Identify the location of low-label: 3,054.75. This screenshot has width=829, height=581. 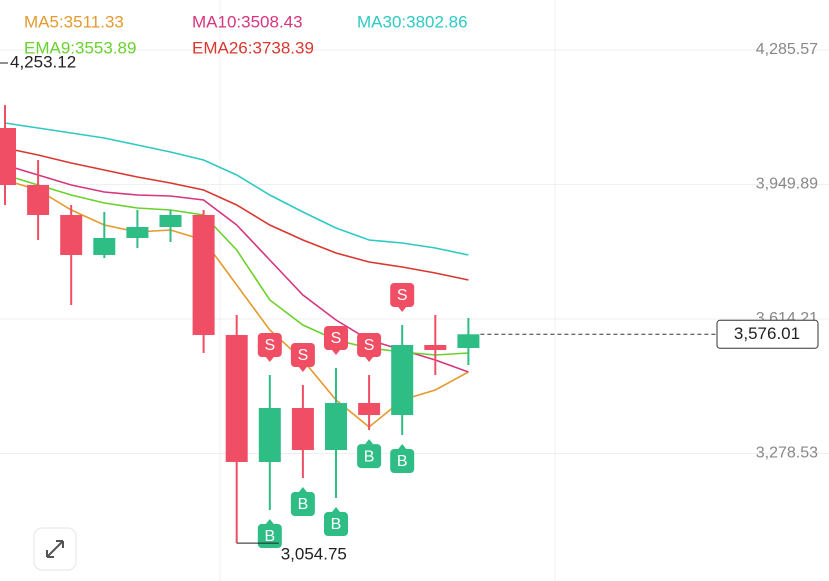
(314, 554).